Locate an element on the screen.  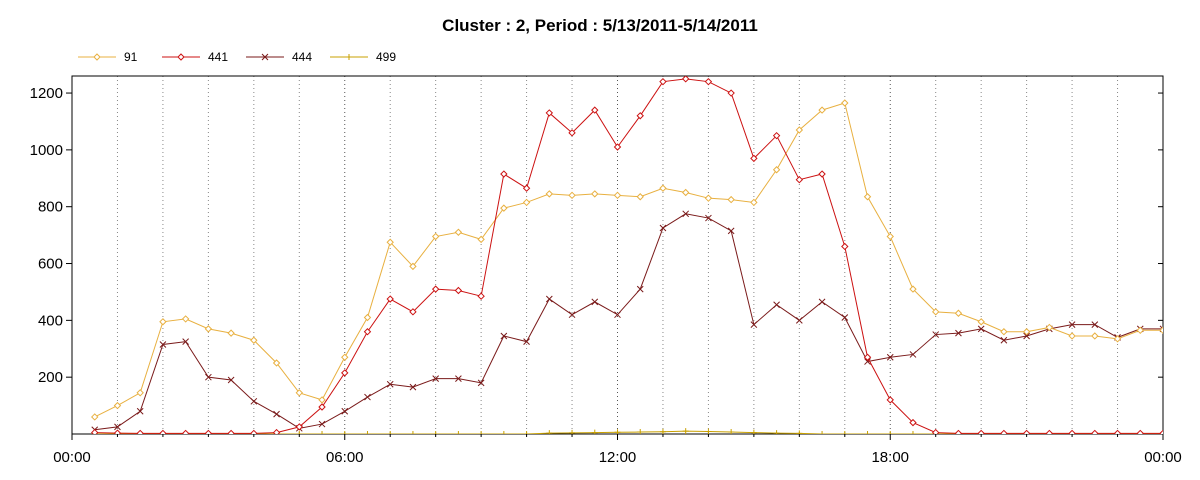
legend-label: 499 is located at coordinates (386, 57).